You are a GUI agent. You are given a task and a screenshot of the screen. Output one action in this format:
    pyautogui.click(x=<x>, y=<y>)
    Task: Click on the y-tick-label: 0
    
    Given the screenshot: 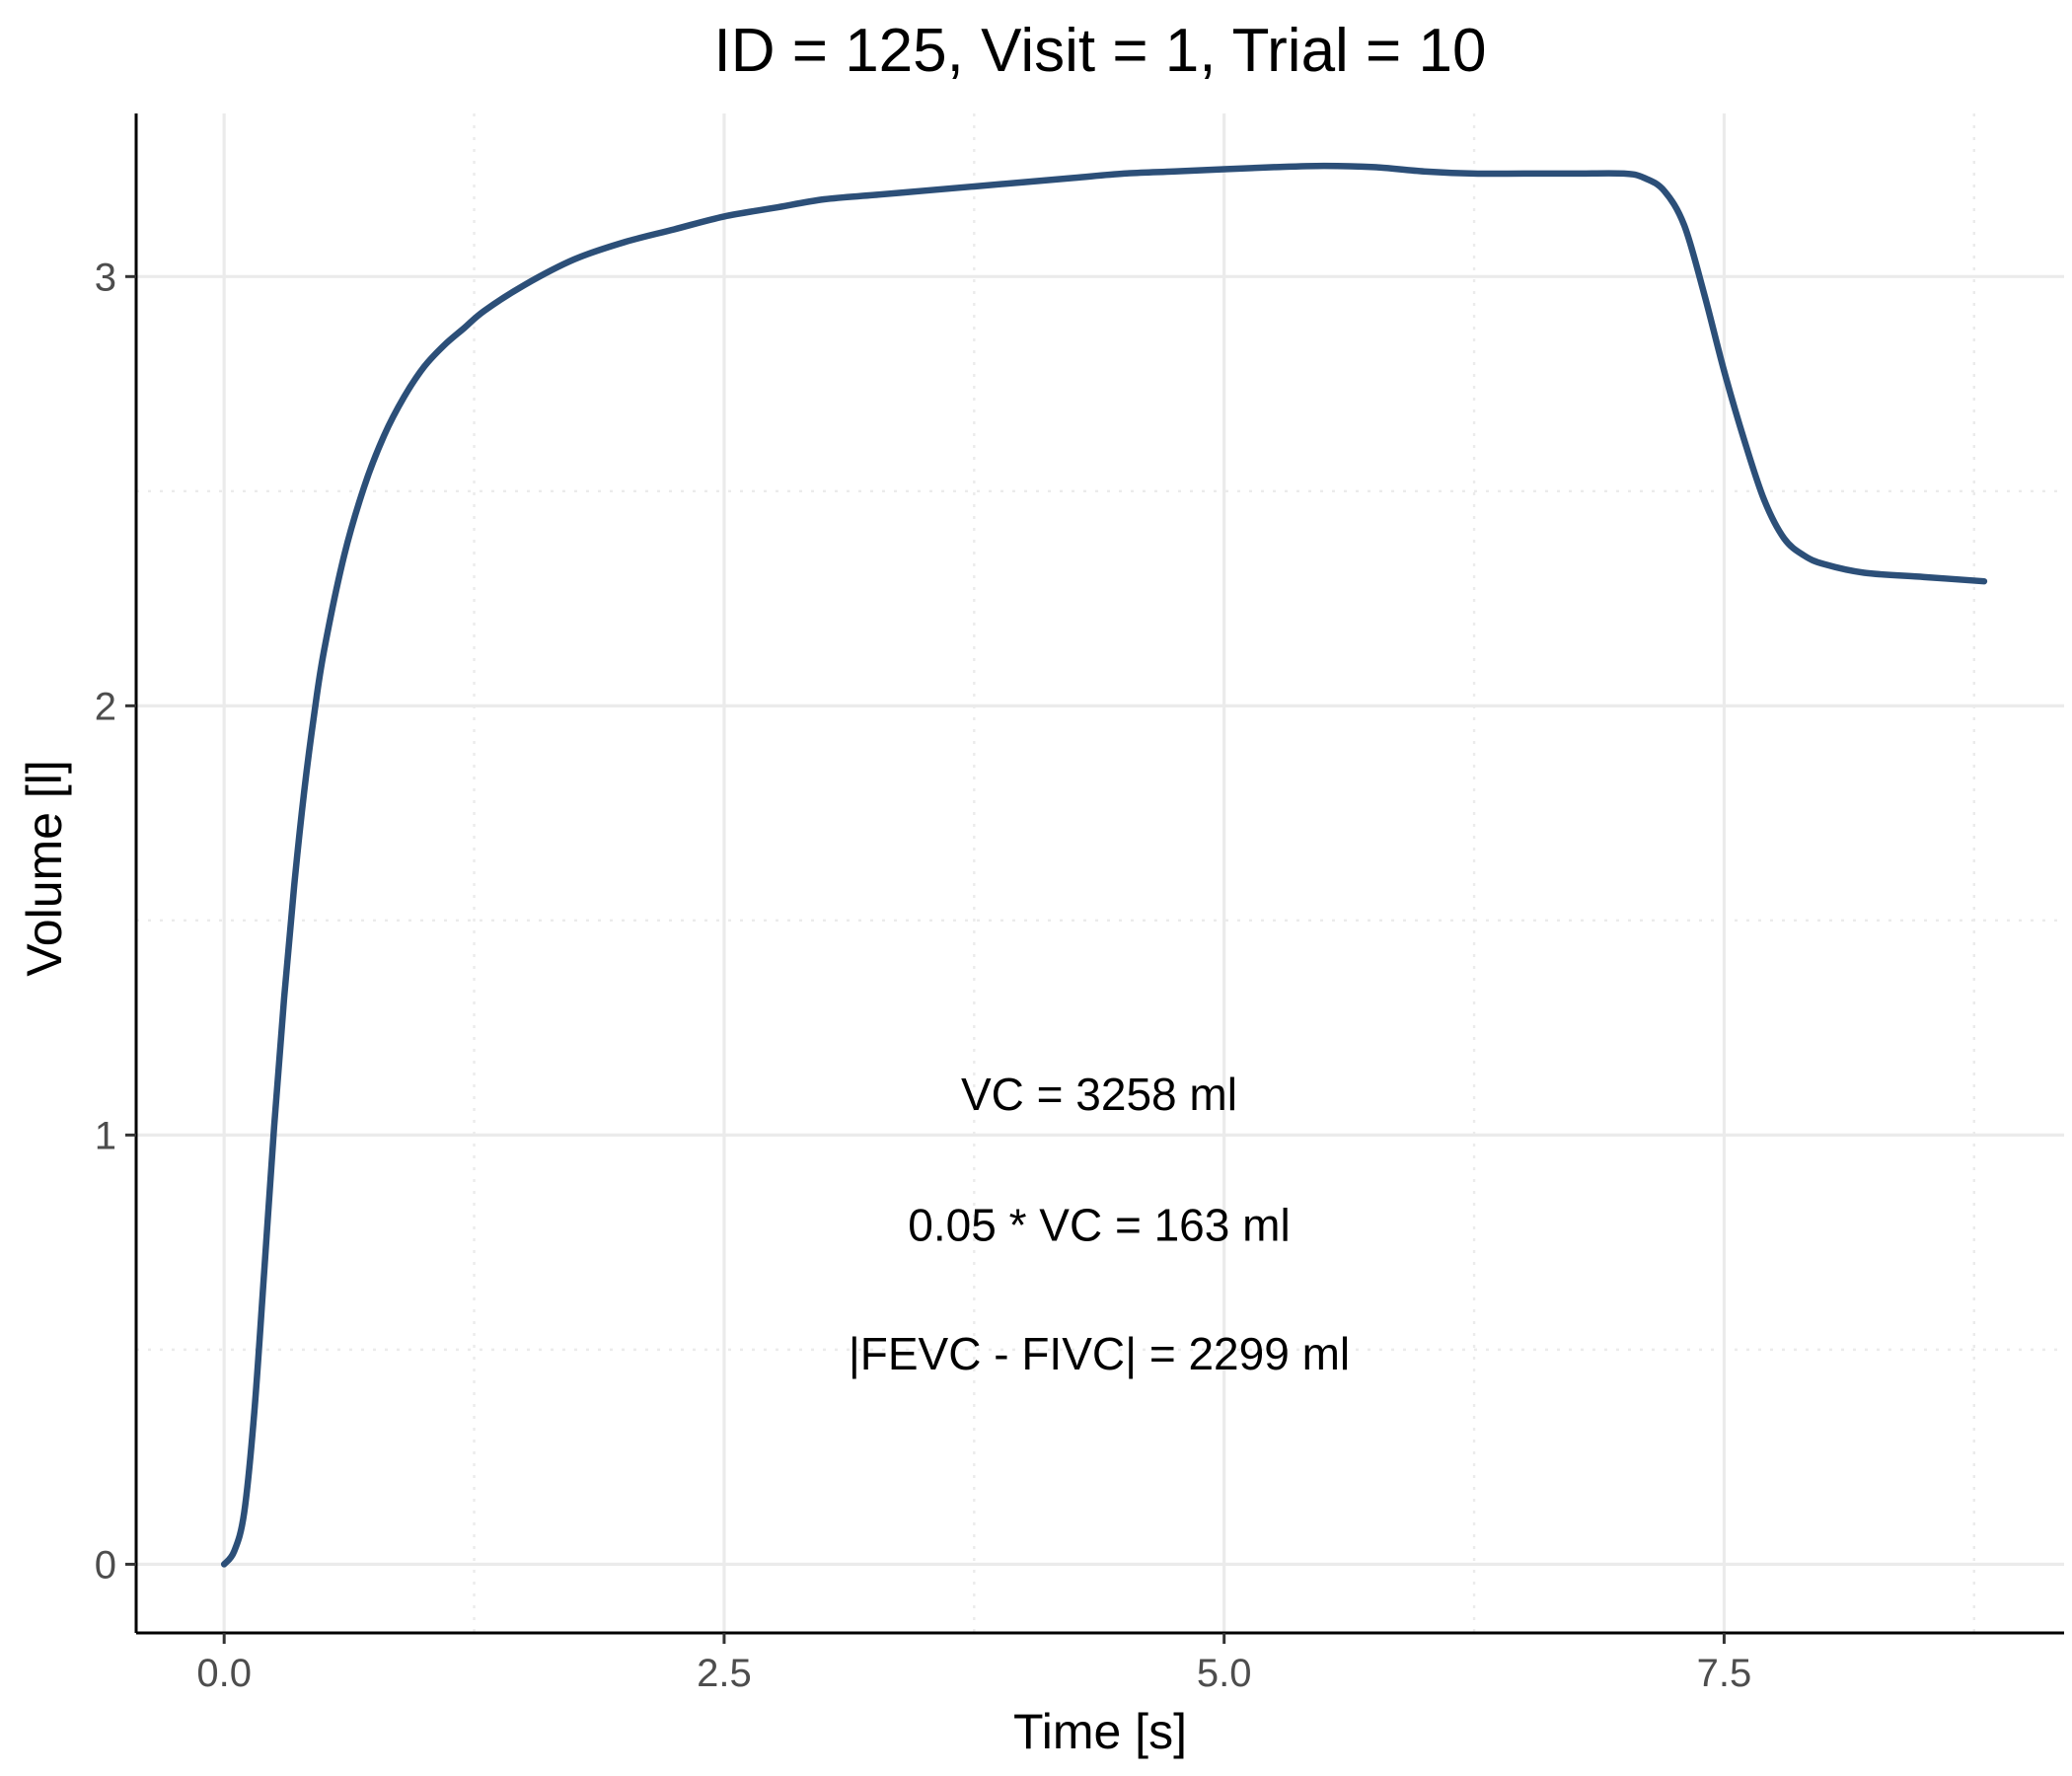 What is the action you would take?
    pyautogui.click(x=106, y=1565)
    